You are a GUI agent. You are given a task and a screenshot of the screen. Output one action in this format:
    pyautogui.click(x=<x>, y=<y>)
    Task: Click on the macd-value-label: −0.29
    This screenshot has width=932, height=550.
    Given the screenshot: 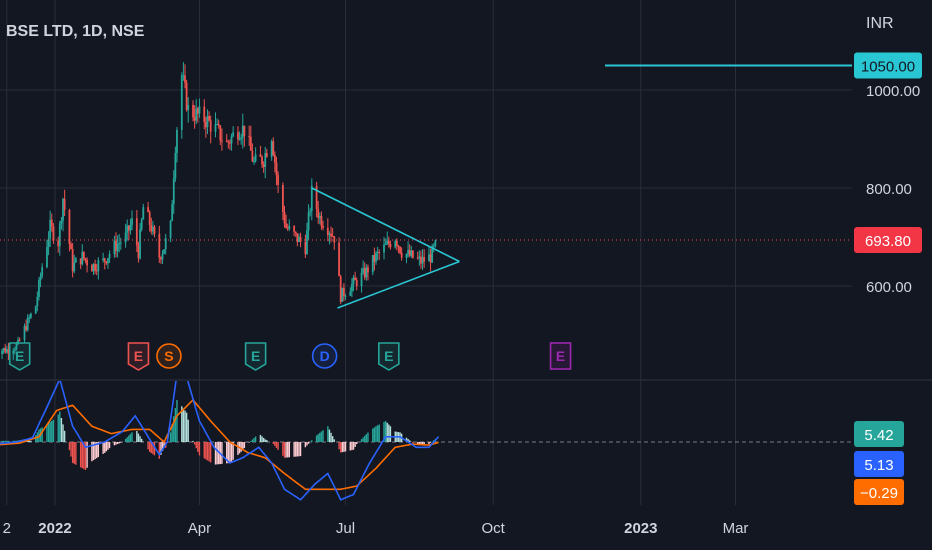 What is the action you would take?
    pyautogui.click(x=879, y=493)
    